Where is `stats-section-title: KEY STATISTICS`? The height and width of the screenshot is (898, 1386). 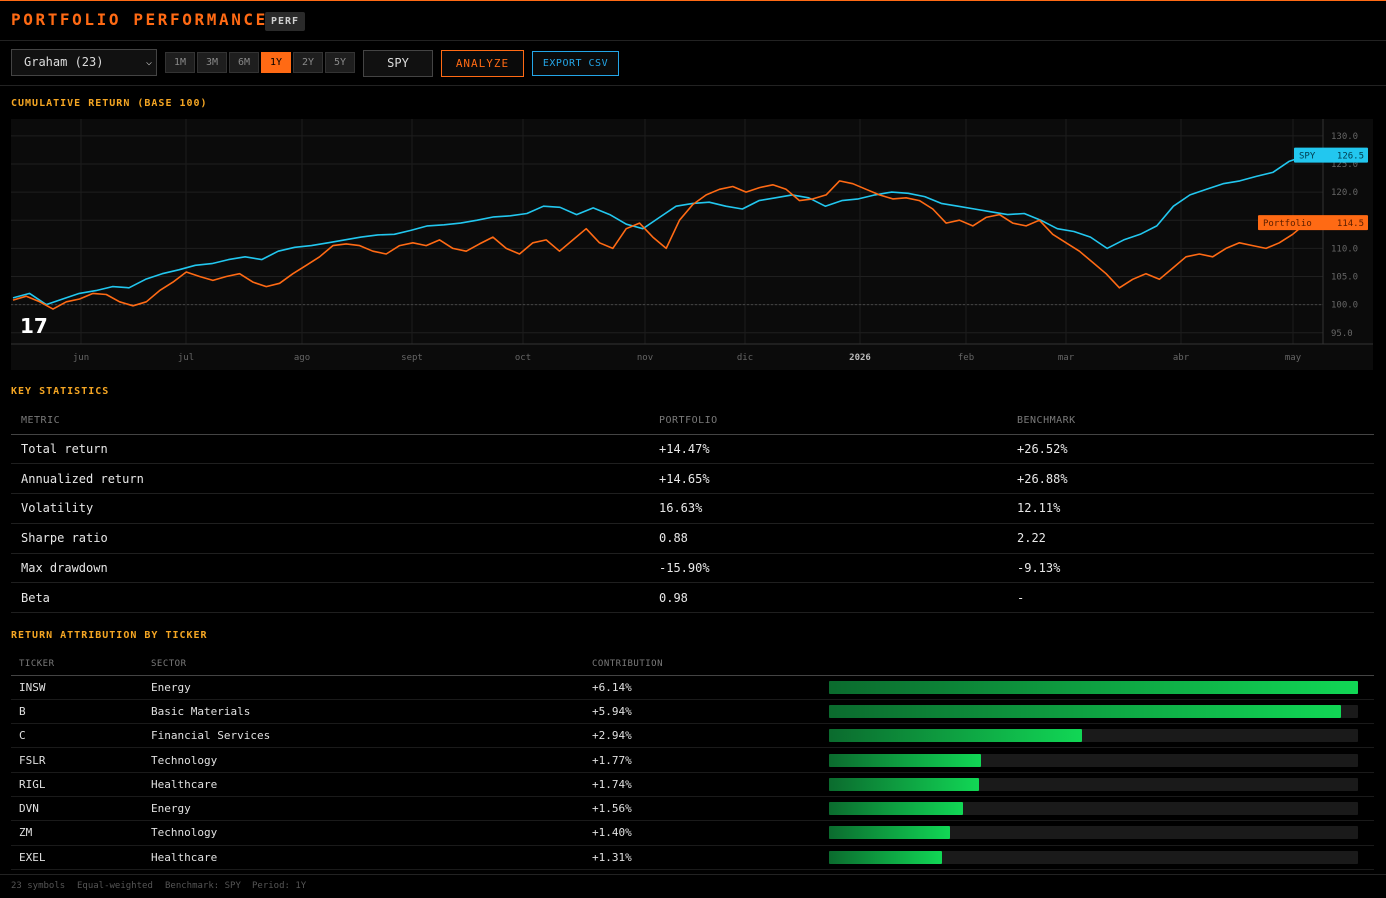 stats-section-title: KEY STATISTICS is located at coordinates (60, 391).